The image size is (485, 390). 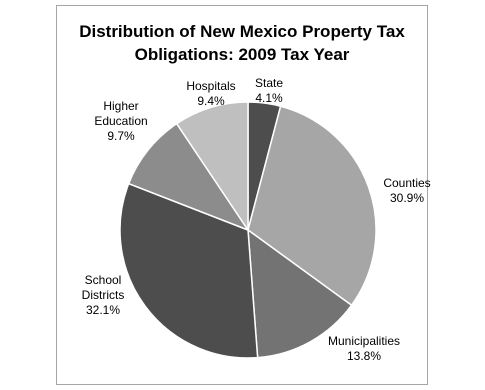 What do you see at coordinates (242, 54) in the screenshot?
I see `chart-title-line-2: Obligations: 2009 Tax Year` at bounding box center [242, 54].